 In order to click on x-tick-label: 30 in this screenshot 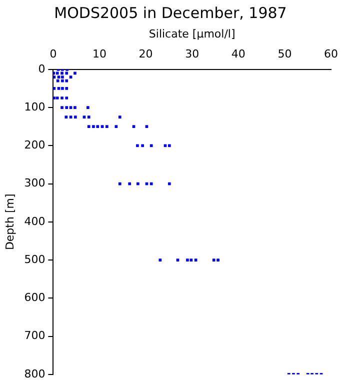, I will do `click(192, 54)`.